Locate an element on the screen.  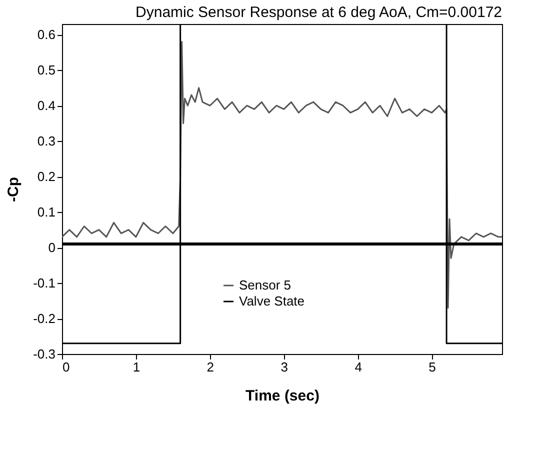
x-tick-label: 4 is located at coordinates (358, 367).